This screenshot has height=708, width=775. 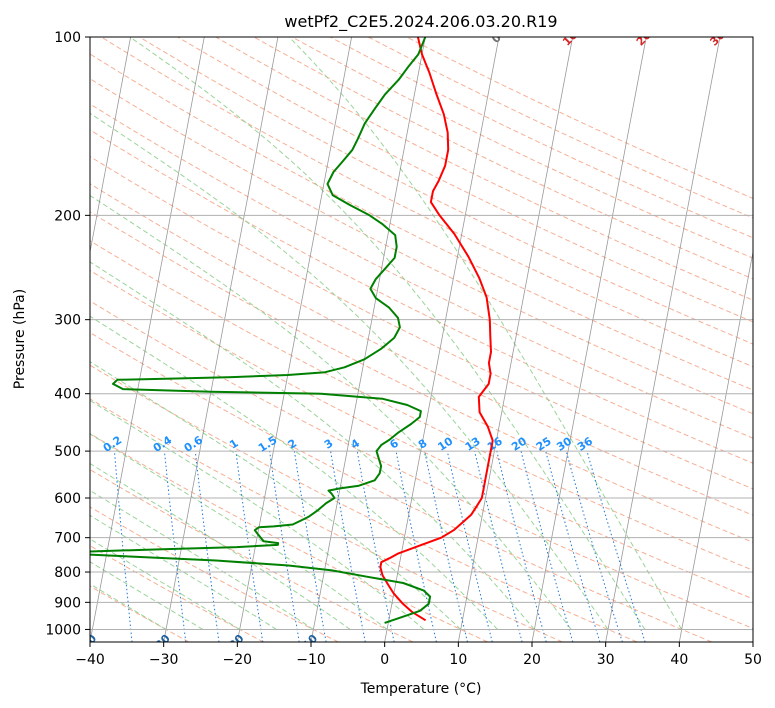 I want to click on isotherm-label: -30, so click(x=161, y=643).